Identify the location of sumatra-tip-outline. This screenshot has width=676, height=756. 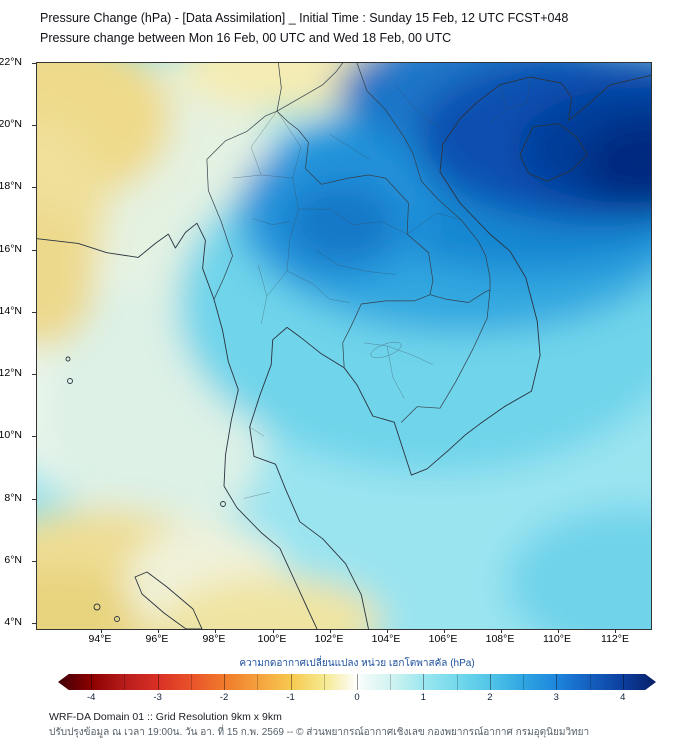
(168, 600).